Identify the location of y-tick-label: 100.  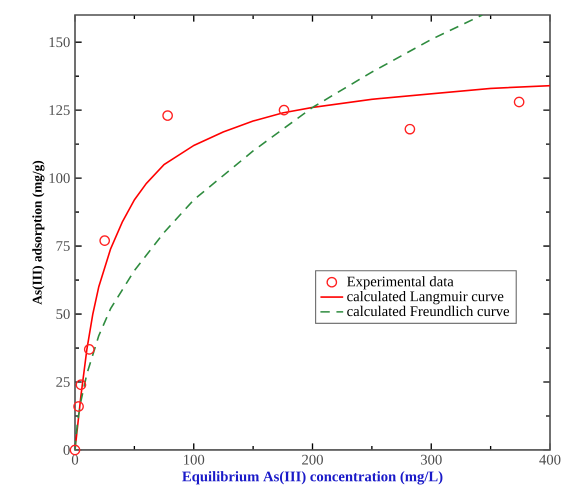
(60, 178).